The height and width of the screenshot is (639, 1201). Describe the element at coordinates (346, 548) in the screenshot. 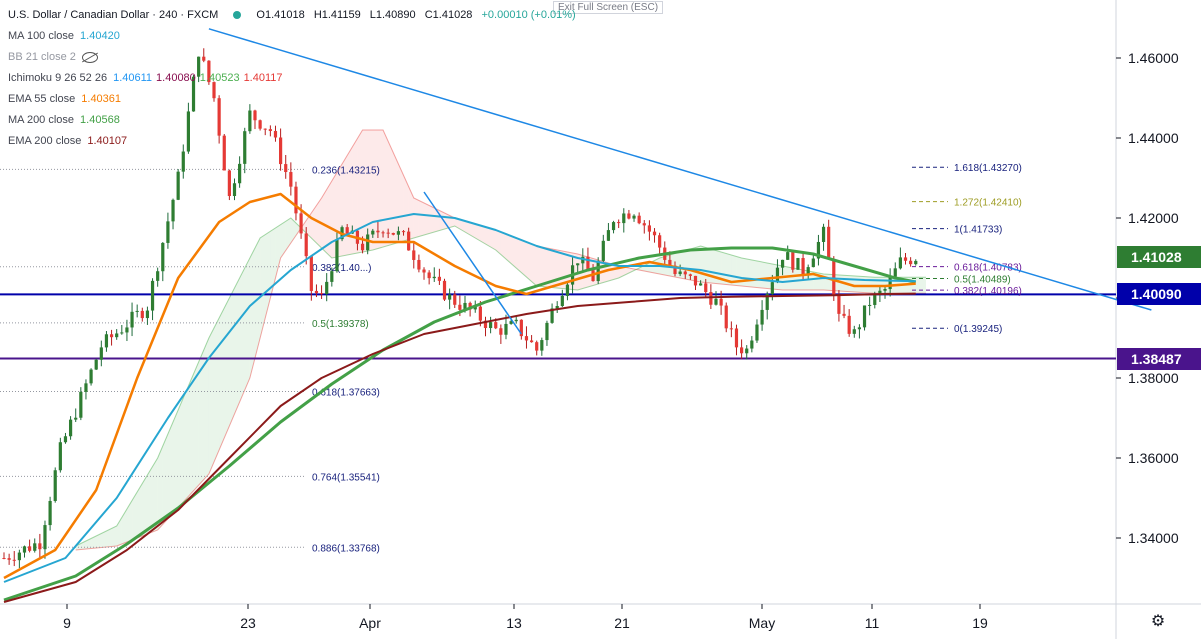

I see `fib-retracement-label: 0.886(1.33768)` at that location.